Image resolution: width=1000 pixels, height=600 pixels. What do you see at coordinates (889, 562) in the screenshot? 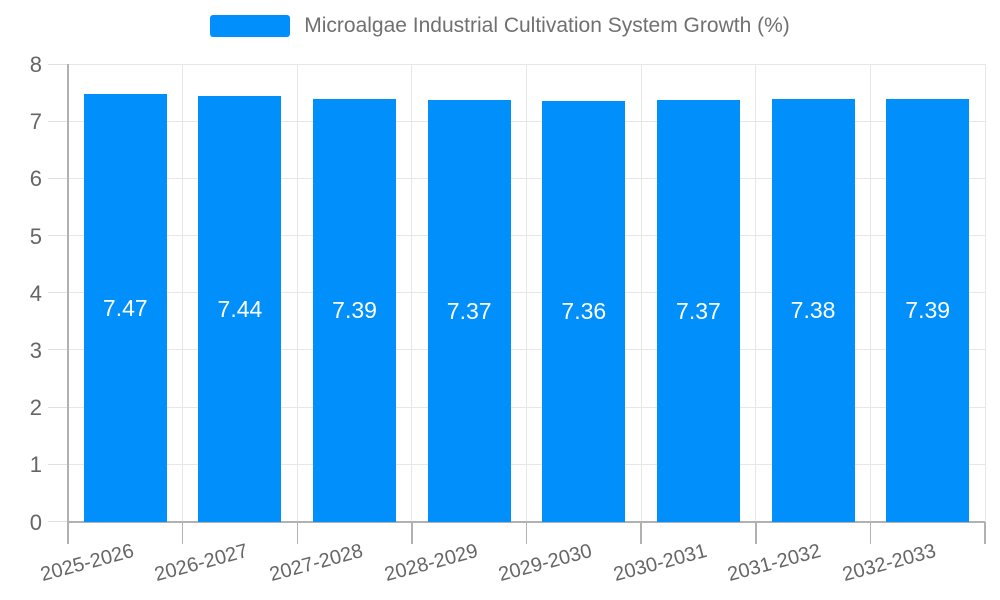
I see `x-axis-tick-label: 2032-2033` at bounding box center [889, 562].